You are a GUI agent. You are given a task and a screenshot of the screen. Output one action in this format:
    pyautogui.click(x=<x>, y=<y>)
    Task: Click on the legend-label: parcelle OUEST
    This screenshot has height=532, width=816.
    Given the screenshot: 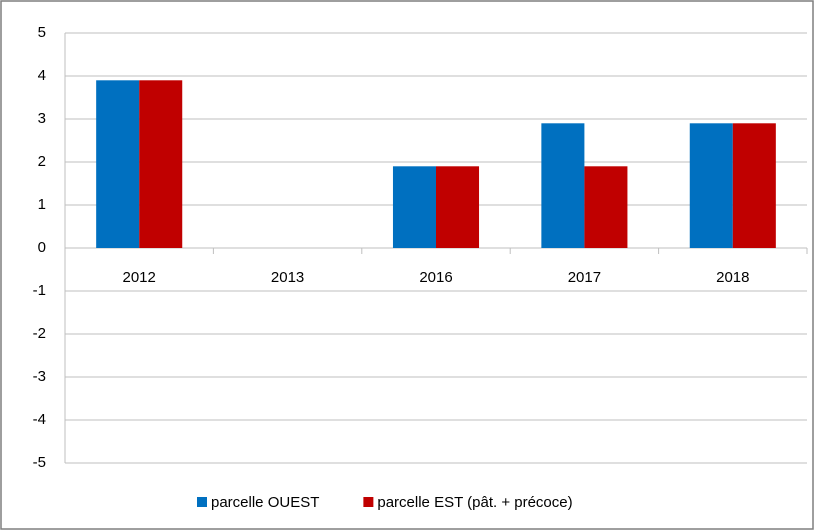 What is the action you would take?
    pyautogui.click(x=265, y=502)
    